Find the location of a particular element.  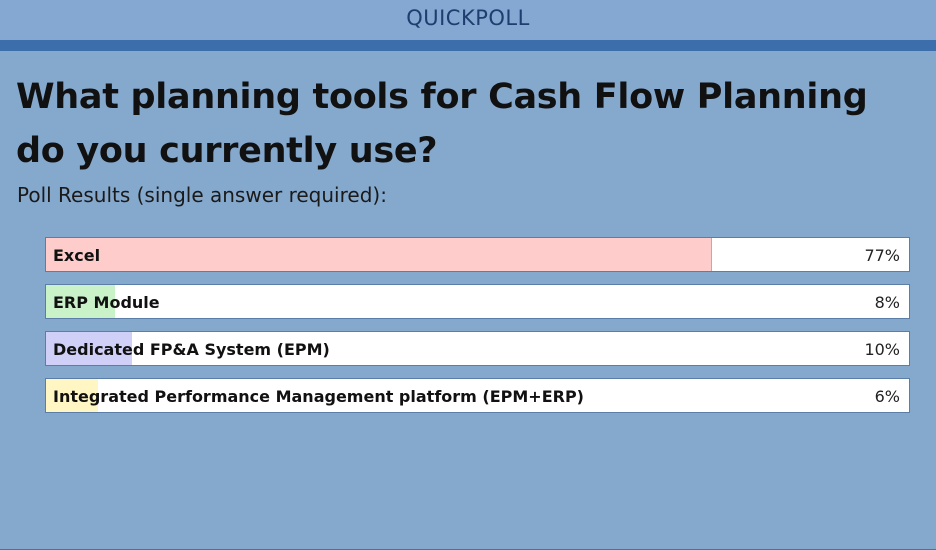

result-percent: 8% is located at coordinates (887, 302).